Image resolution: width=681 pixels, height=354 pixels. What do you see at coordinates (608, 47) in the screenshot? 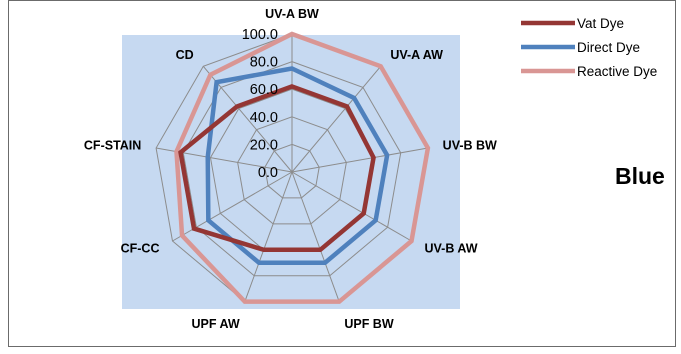
I see `legend-label: Direct Dye` at bounding box center [608, 47].